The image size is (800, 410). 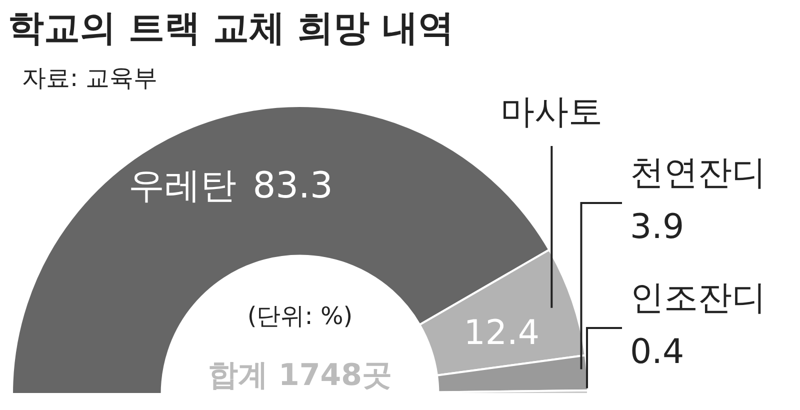 I want to click on slice-label: 마사토, so click(x=551, y=112).